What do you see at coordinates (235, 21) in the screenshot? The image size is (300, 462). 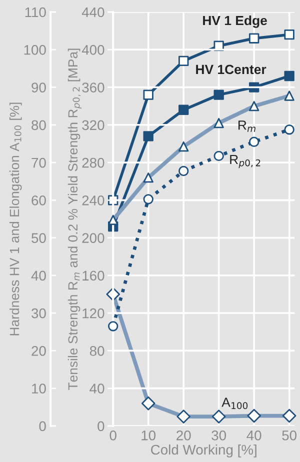 I see `series-label: HV 1 Edge` at bounding box center [235, 21].